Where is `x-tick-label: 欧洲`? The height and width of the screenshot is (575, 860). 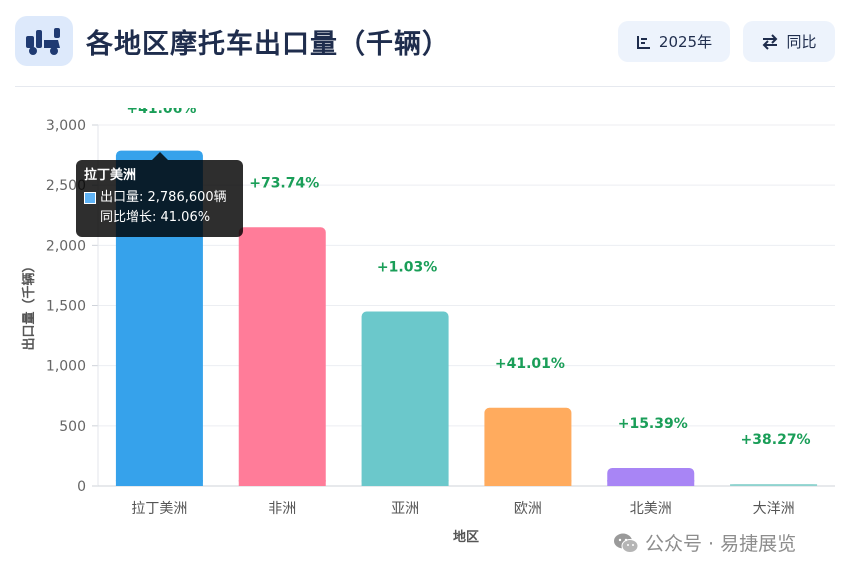 x-tick-label: 欧洲 is located at coordinates (528, 509).